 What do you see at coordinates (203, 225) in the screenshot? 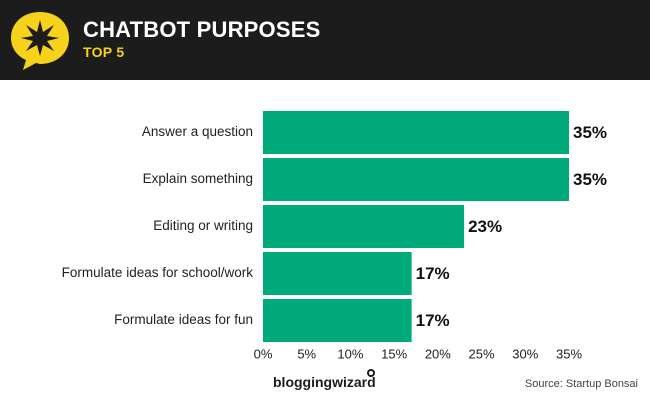
I see `category-label: Editing or writing` at bounding box center [203, 225].